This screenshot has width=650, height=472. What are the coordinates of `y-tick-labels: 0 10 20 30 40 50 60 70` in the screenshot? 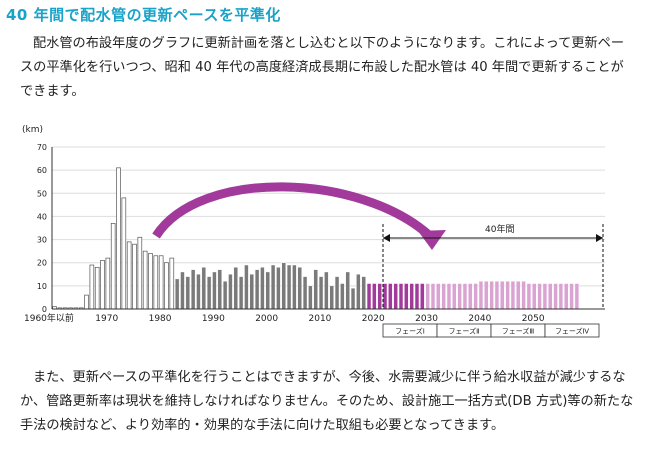 It's located at (42, 228).